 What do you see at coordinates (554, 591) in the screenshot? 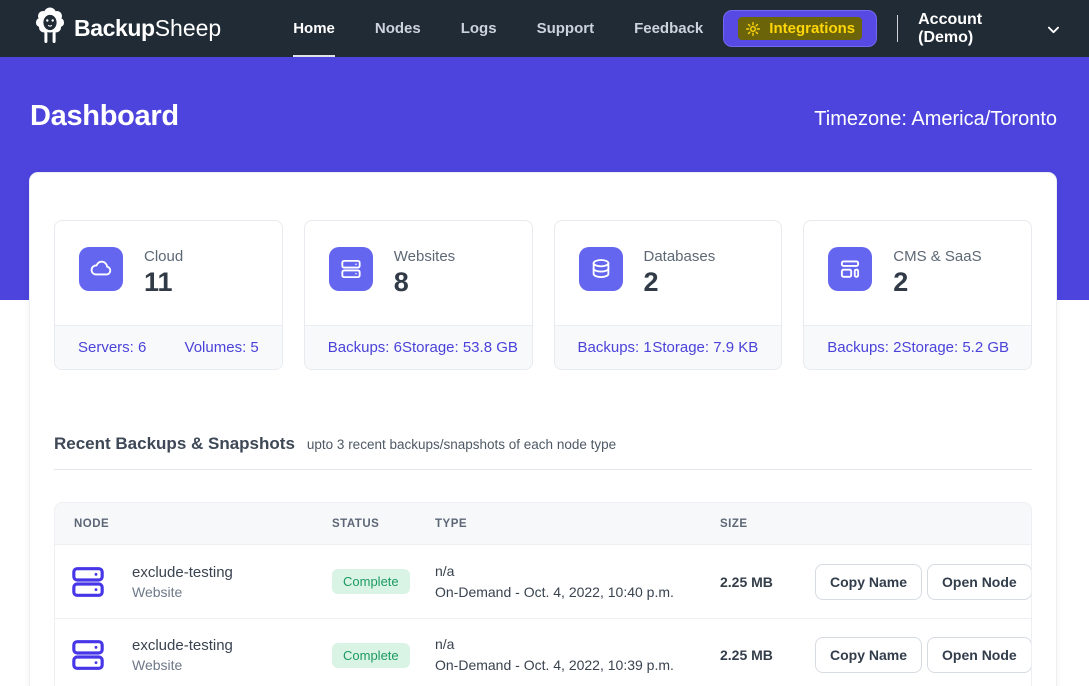
I see `backup-schedule: On-Demand - Oct. 4, 2022, 10:40 p.m.` at bounding box center [554, 591].